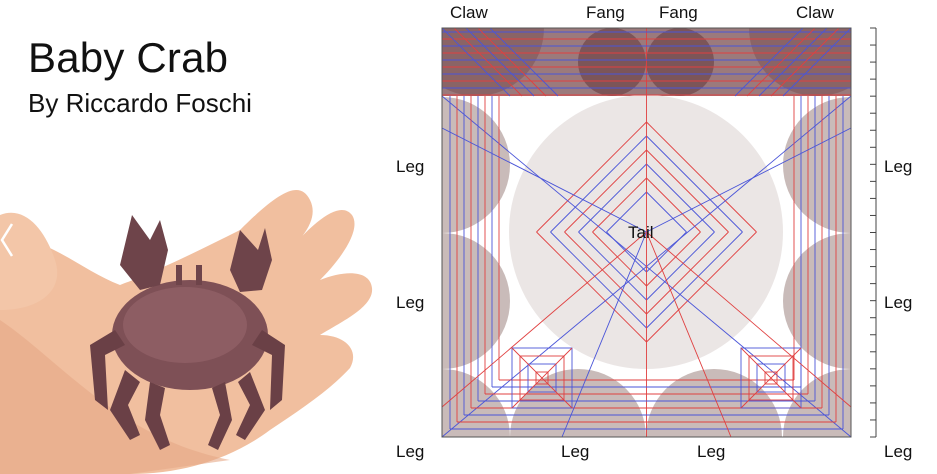  I want to click on label-leg-left-3: Leg, so click(410, 451).